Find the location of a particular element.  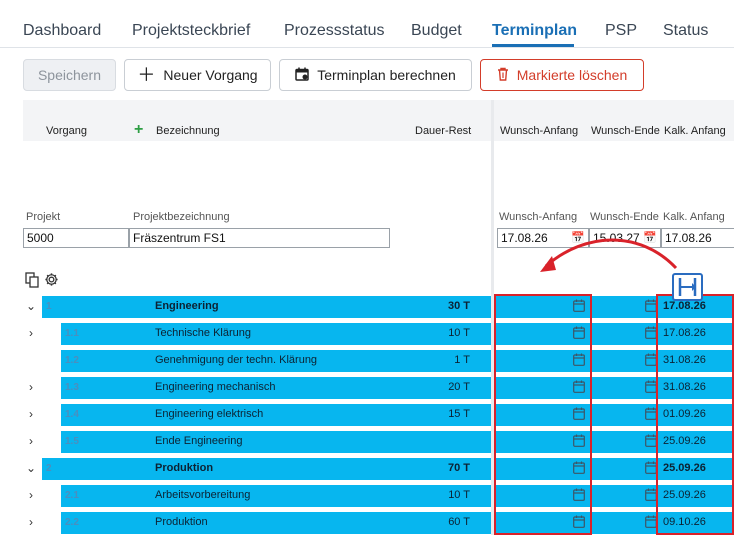

task-number: 2 is located at coordinates (49, 468).